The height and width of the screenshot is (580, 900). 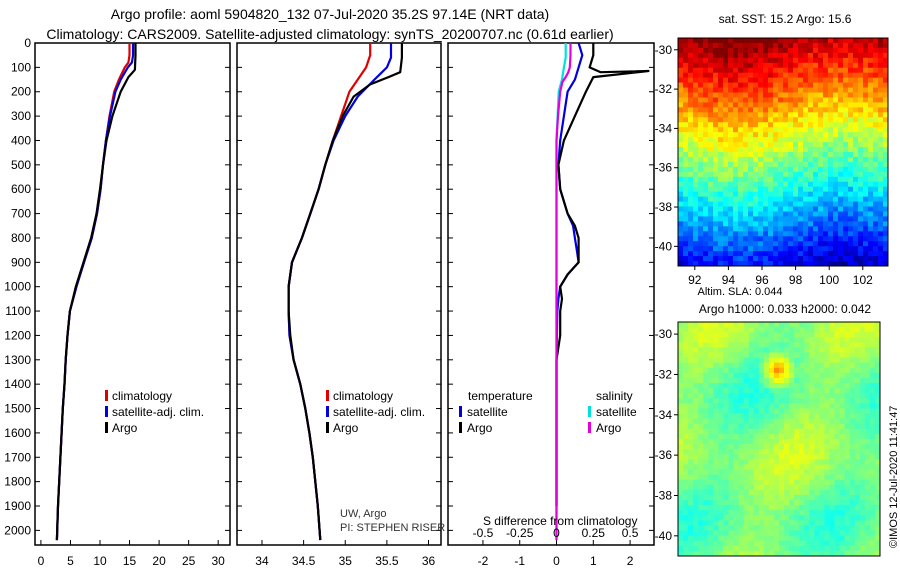 What do you see at coordinates (779, 439) in the screenshot?
I see `sla-heatmap` at bounding box center [779, 439].